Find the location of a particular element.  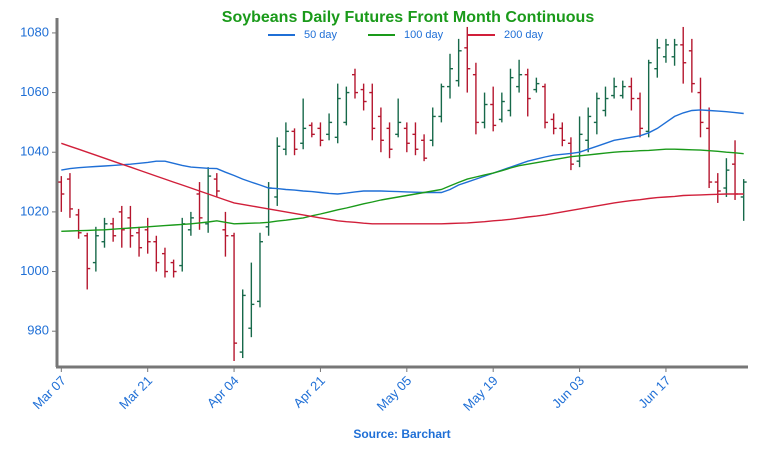

x-tick-label: Jun 17 is located at coordinates (654, 392).